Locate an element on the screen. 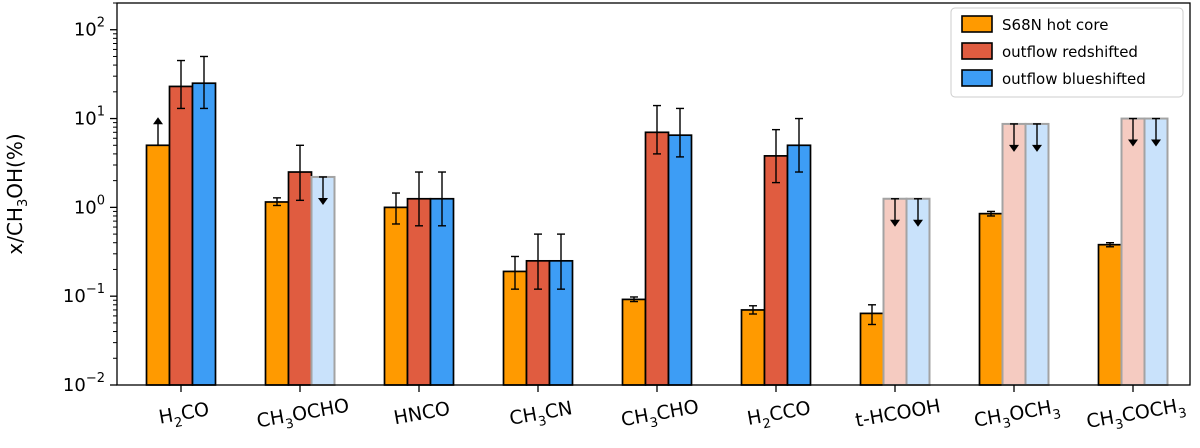  y-tick-label: 10² is located at coordinates (89, 28).